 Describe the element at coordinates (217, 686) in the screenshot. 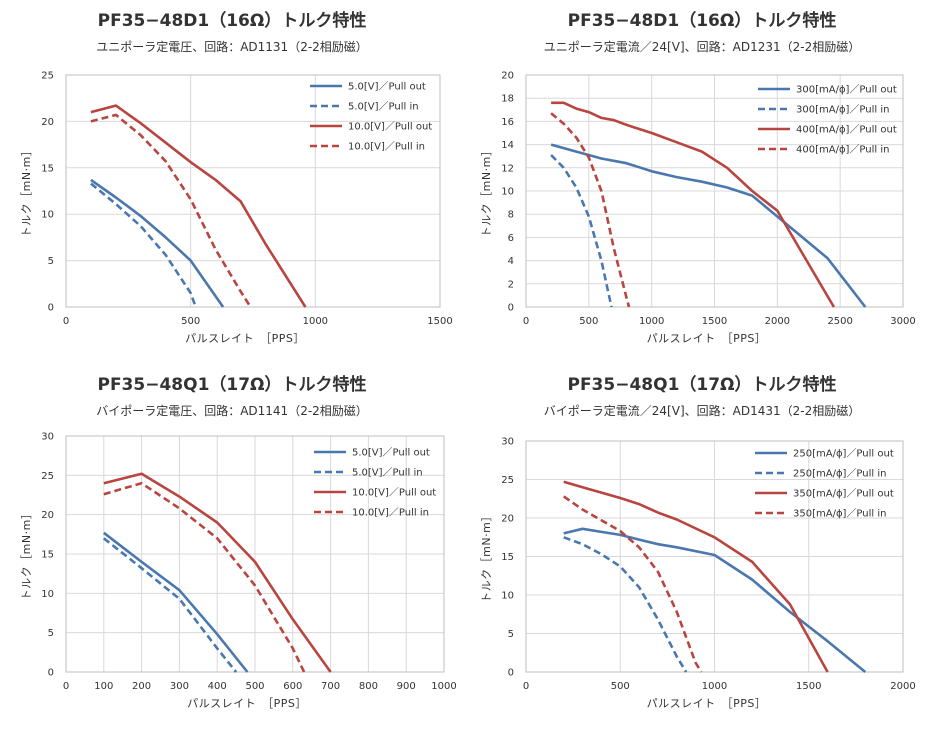

I see `x-tick-label: 400` at that location.